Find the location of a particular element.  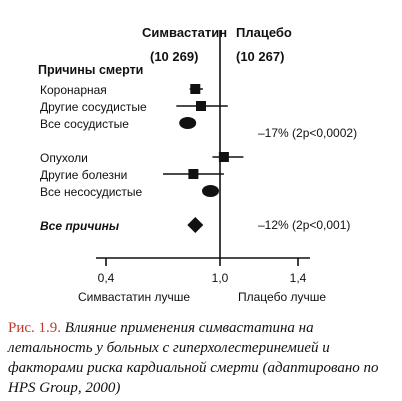

tick-label: 1,0 is located at coordinates (220, 278).